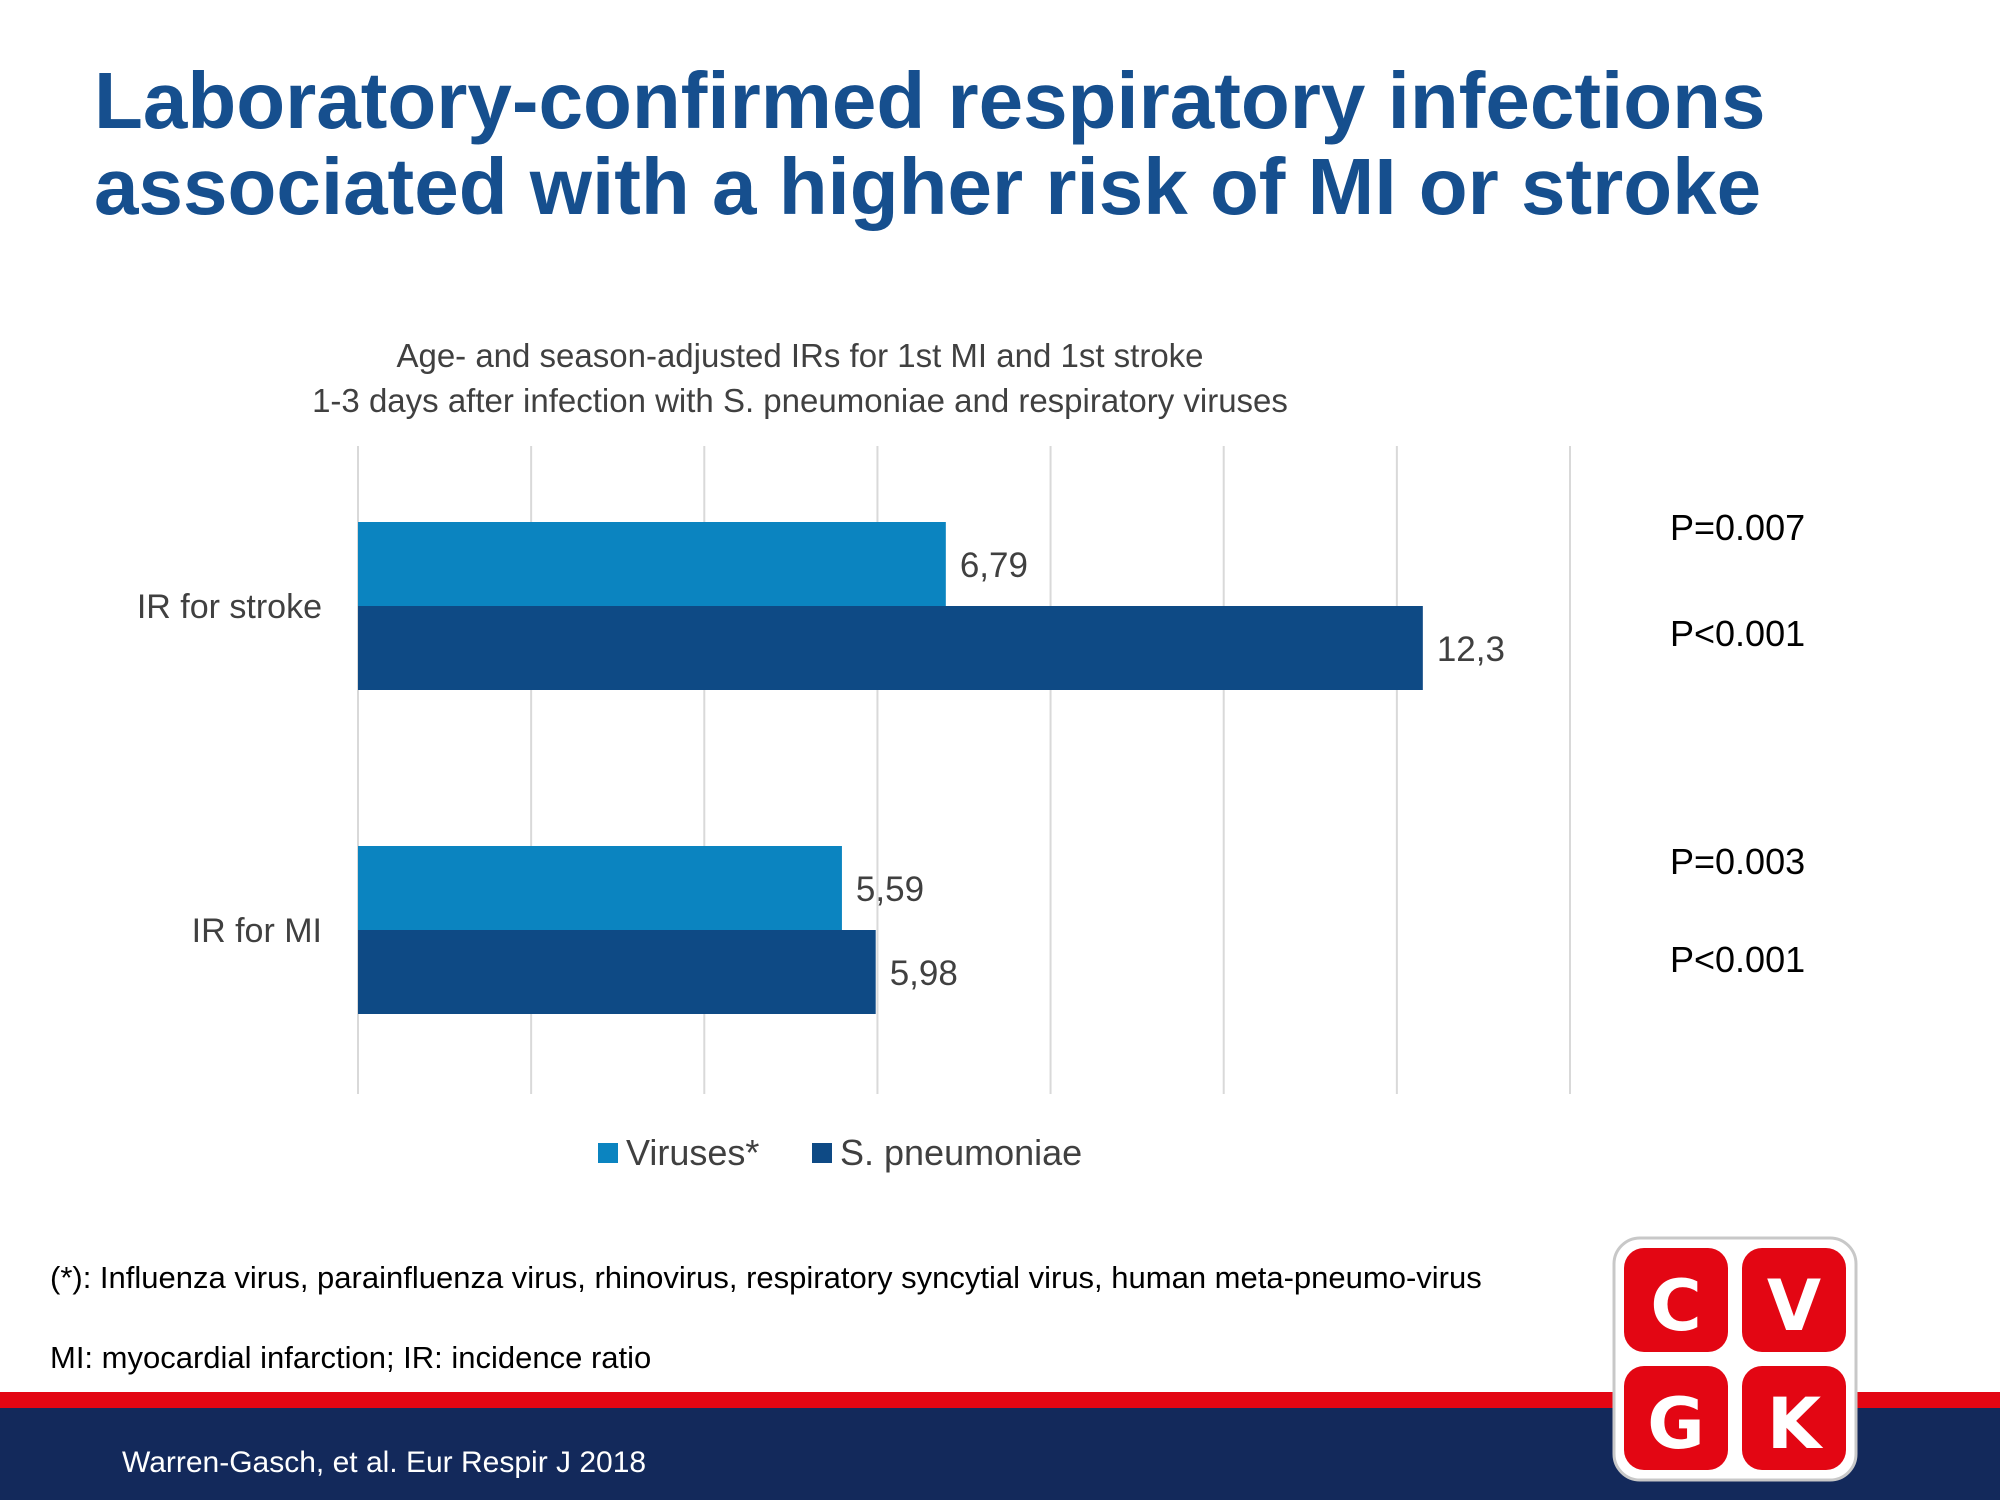  What do you see at coordinates (1180, 769) in the screenshot?
I see `bar-labels: 6,79 12,3 5,59 5,98` at bounding box center [1180, 769].